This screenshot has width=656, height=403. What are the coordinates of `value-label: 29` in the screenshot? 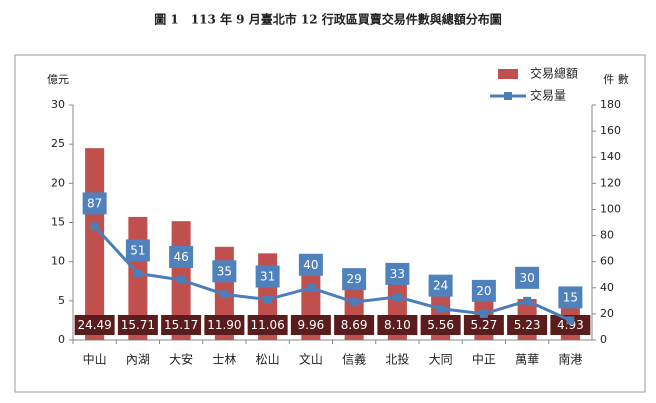 It's located at (353, 279).